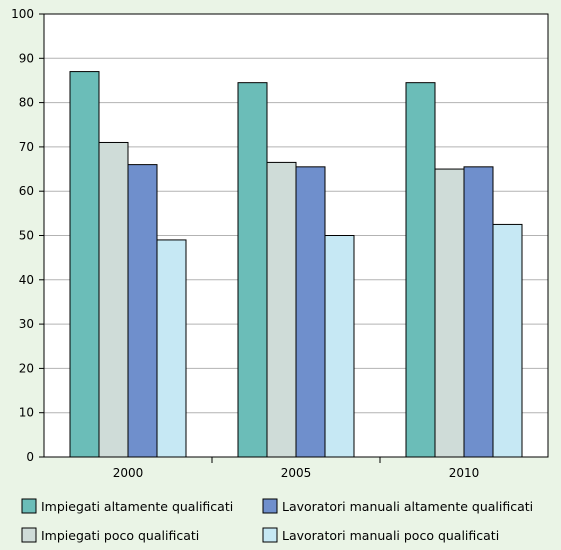 The image size is (561, 550). Describe the element at coordinates (26, 147) in the screenshot. I see `y-tick-label: 70` at that location.